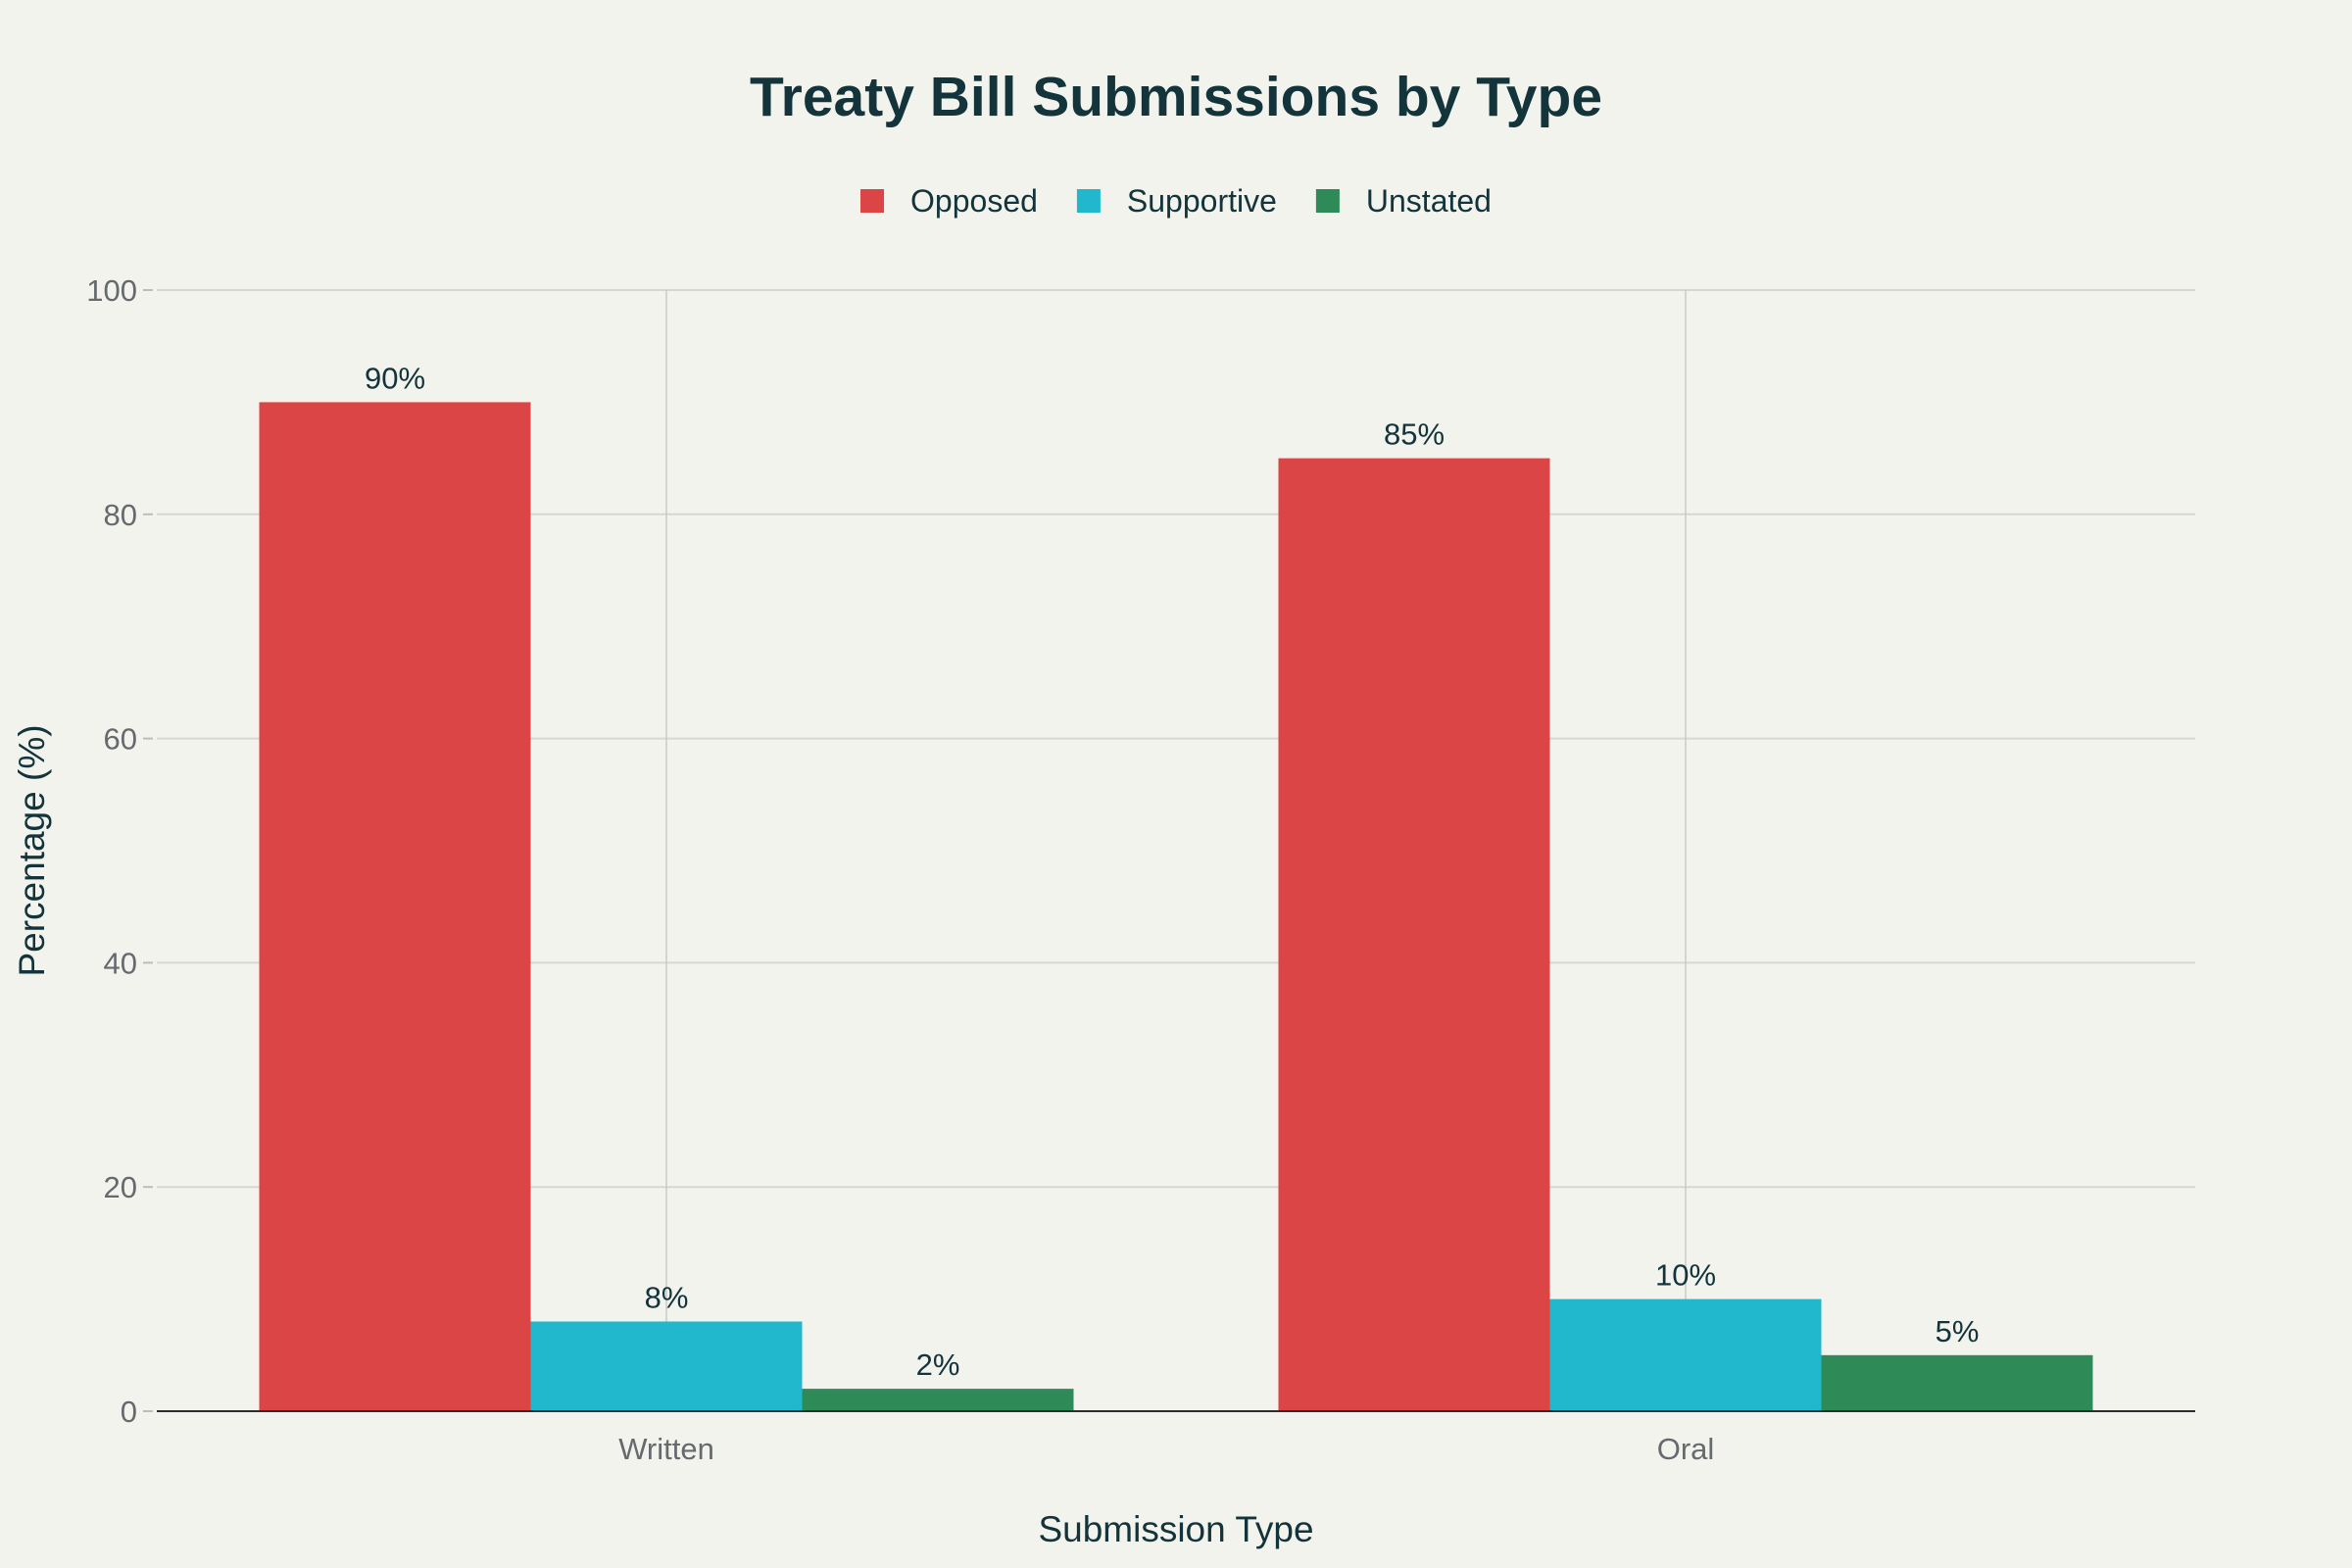 The width and height of the screenshot is (2352, 1568). Describe the element at coordinates (1176, 97) in the screenshot. I see `chart-title: Treaty Bill Submissions by Type` at that location.